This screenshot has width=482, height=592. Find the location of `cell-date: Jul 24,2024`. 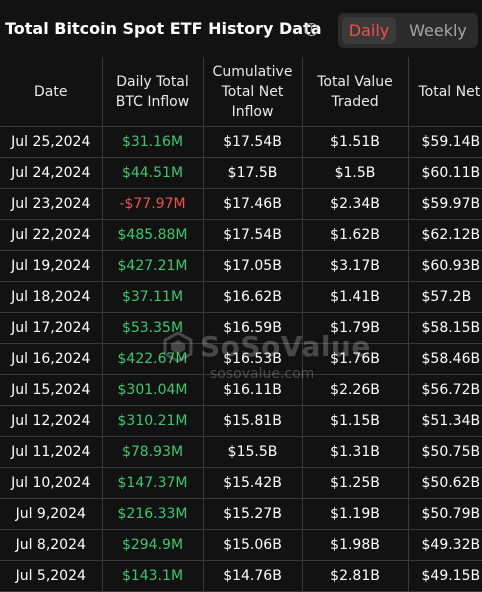

cell-date: Jul 24,2024 is located at coordinates (51, 173).